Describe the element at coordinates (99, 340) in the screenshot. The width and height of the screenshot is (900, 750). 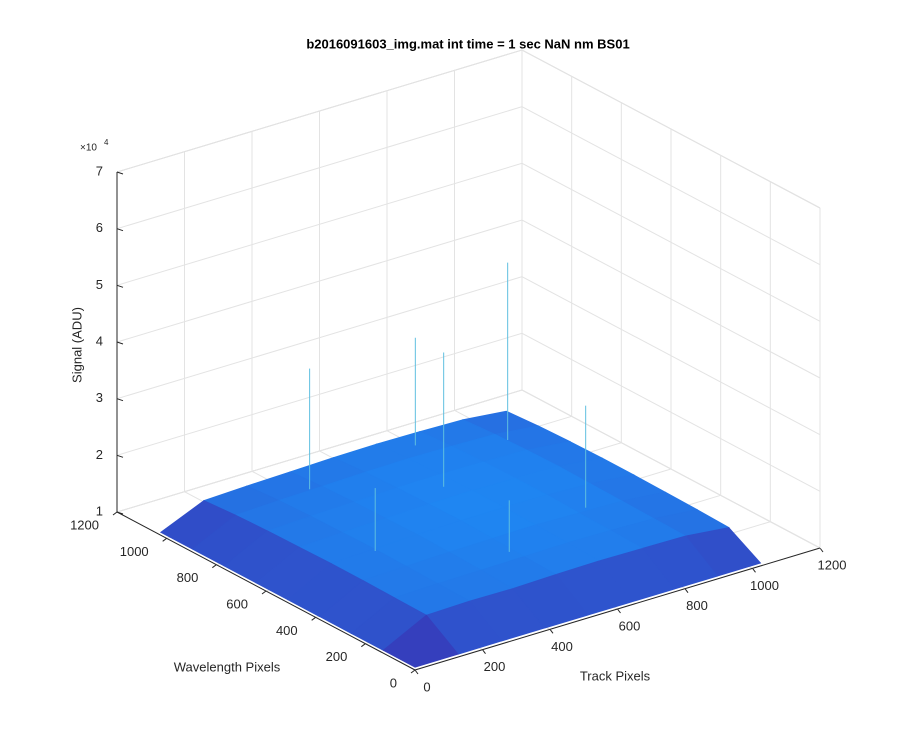
I see `z-tick-label: 4` at that location.